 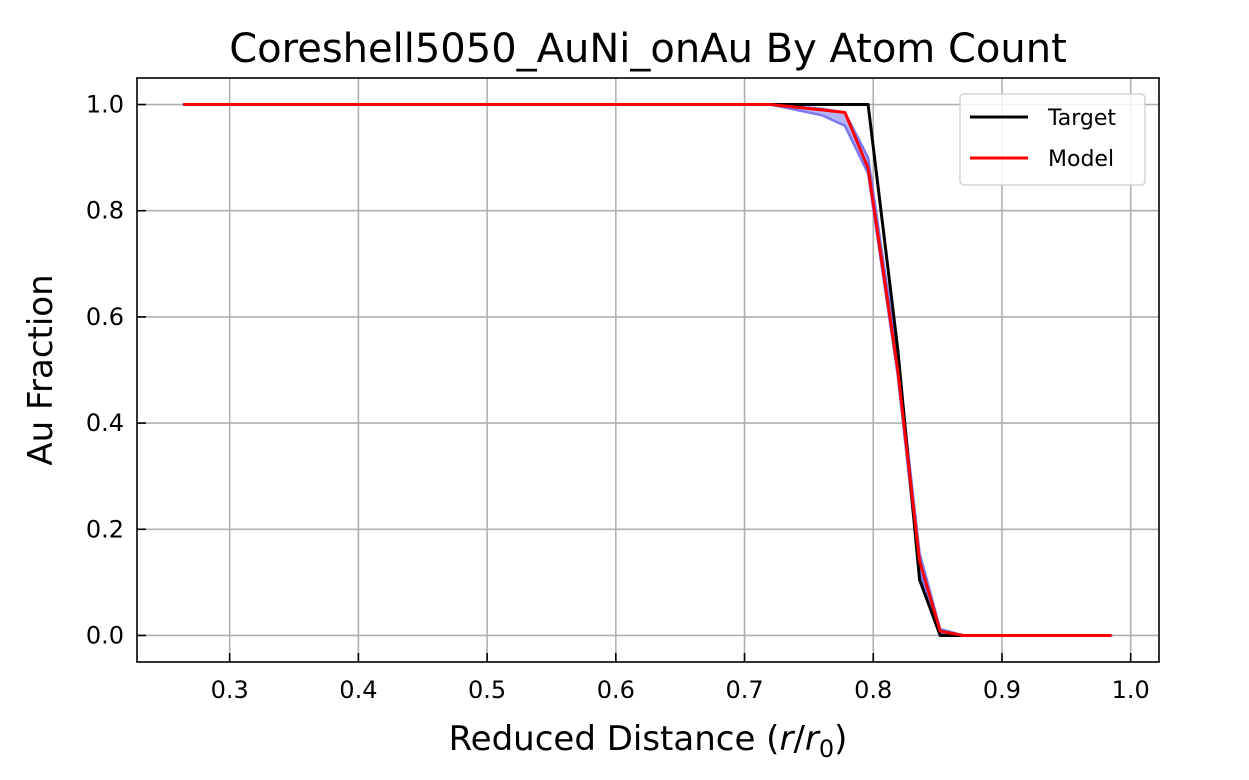 I want to click on y-tick-label: 1.0, so click(x=105, y=105).